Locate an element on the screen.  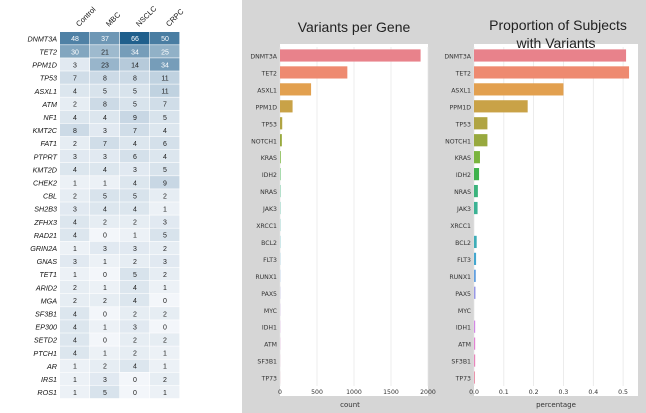
heatmap-cell-value: 23 is located at coordinates (105, 65).